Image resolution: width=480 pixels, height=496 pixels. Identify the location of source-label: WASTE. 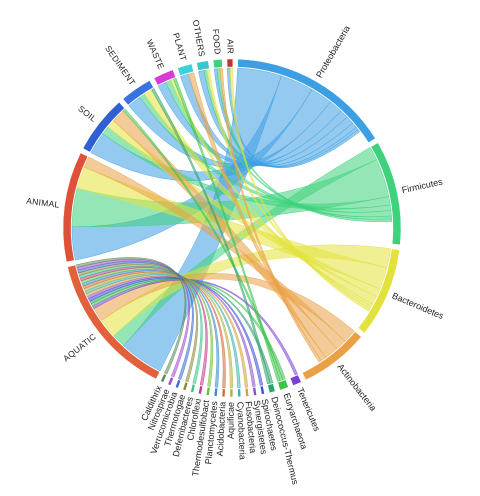
(156, 54).